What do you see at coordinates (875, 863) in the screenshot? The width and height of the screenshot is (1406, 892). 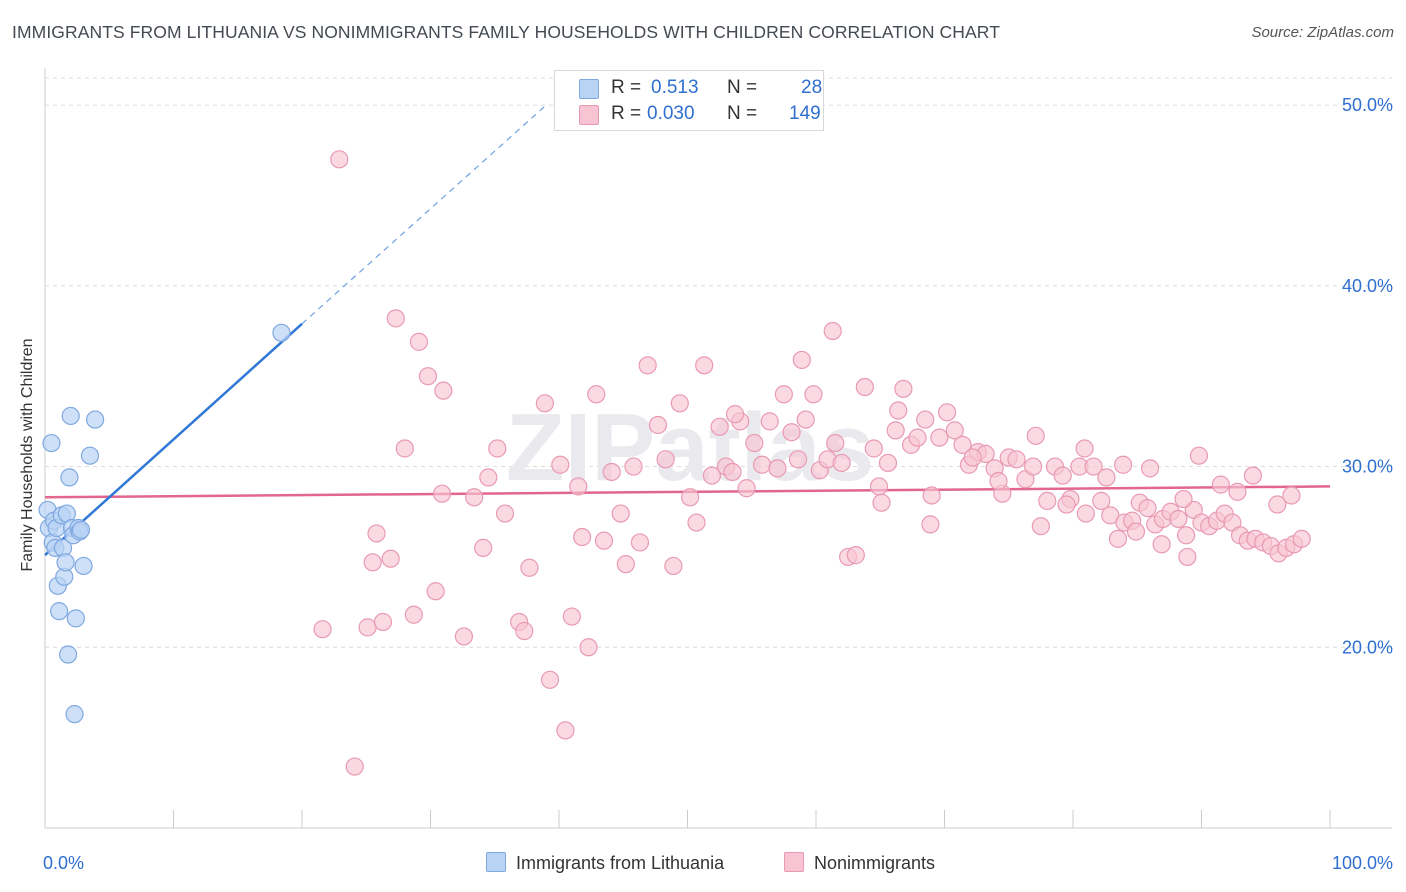 I see `legend-label: Nonimmigrants` at bounding box center [875, 863].